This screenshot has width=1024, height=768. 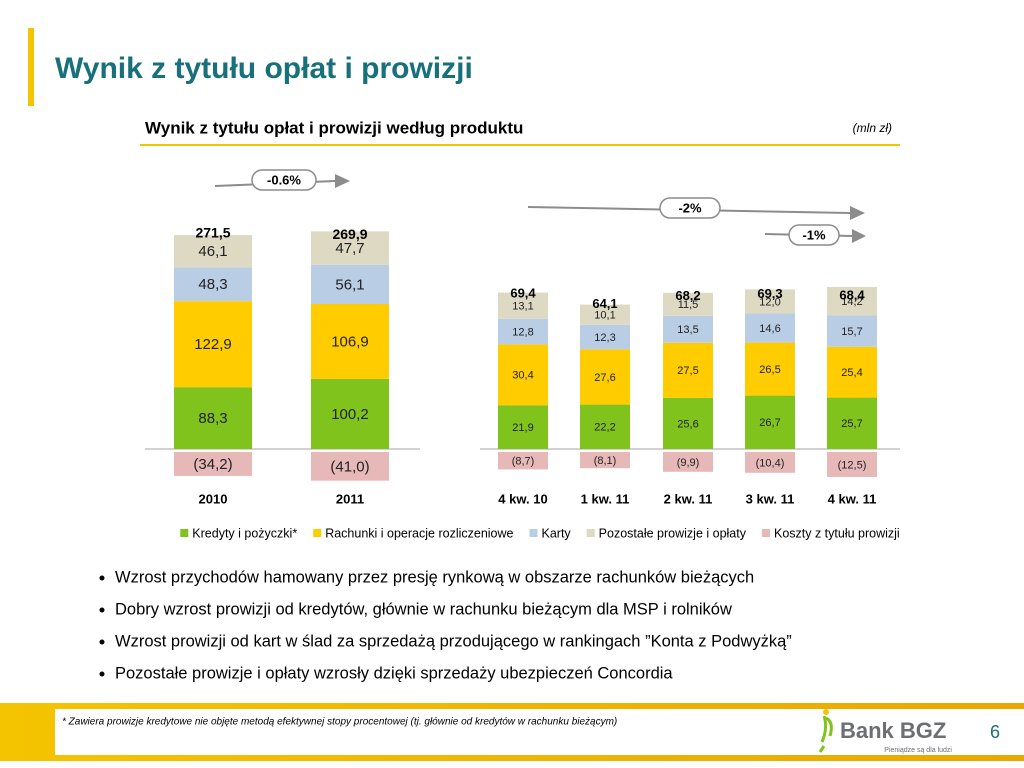 I want to click on segment-label: (8,7), so click(x=523, y=462).